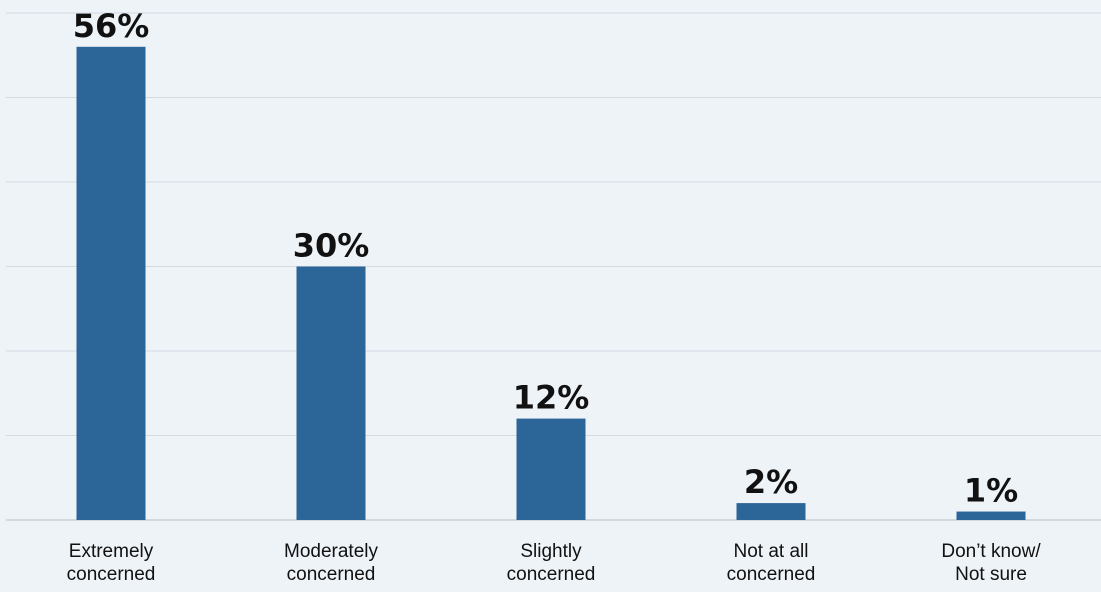 The width and height of the screenshot is (1101, 592). What do you see at coordinates (331, 551) in the screenshot?
I see `category-label-line: Moderately` at bounding box center [331, 551].